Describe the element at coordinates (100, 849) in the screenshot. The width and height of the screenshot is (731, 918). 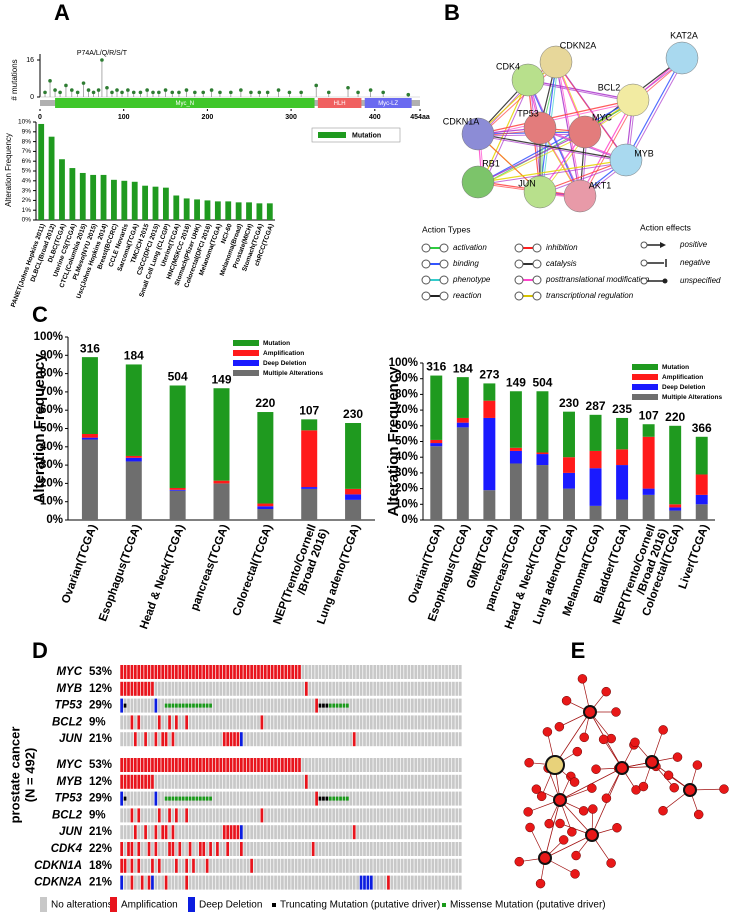
I see `gene-percent: 22%` at that location.